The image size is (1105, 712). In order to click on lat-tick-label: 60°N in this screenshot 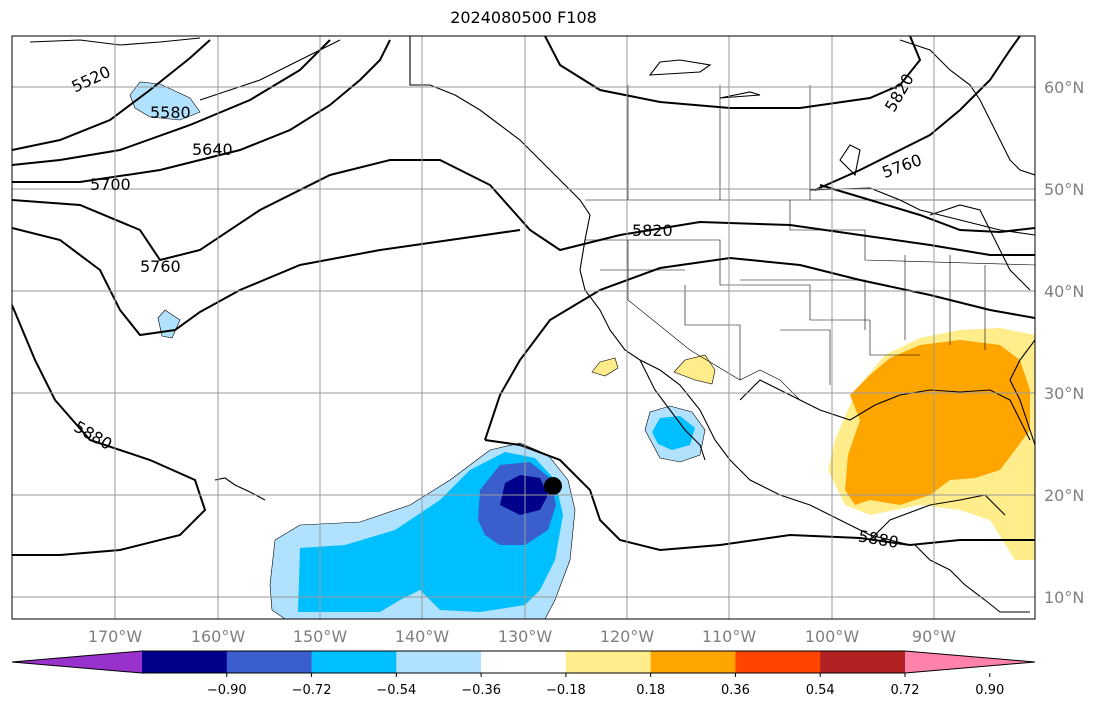, I will do `click(1064, 87)`.